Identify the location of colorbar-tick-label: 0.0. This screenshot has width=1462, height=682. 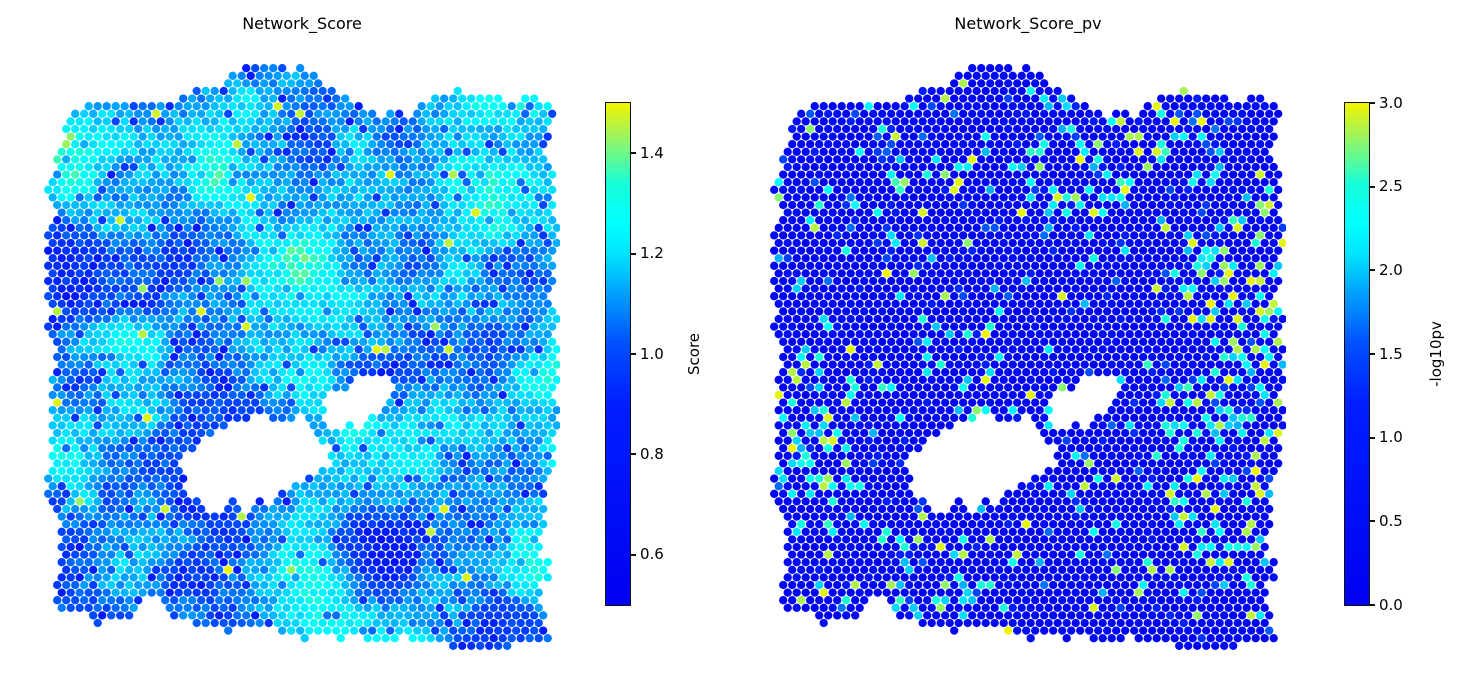
(1391, 604).